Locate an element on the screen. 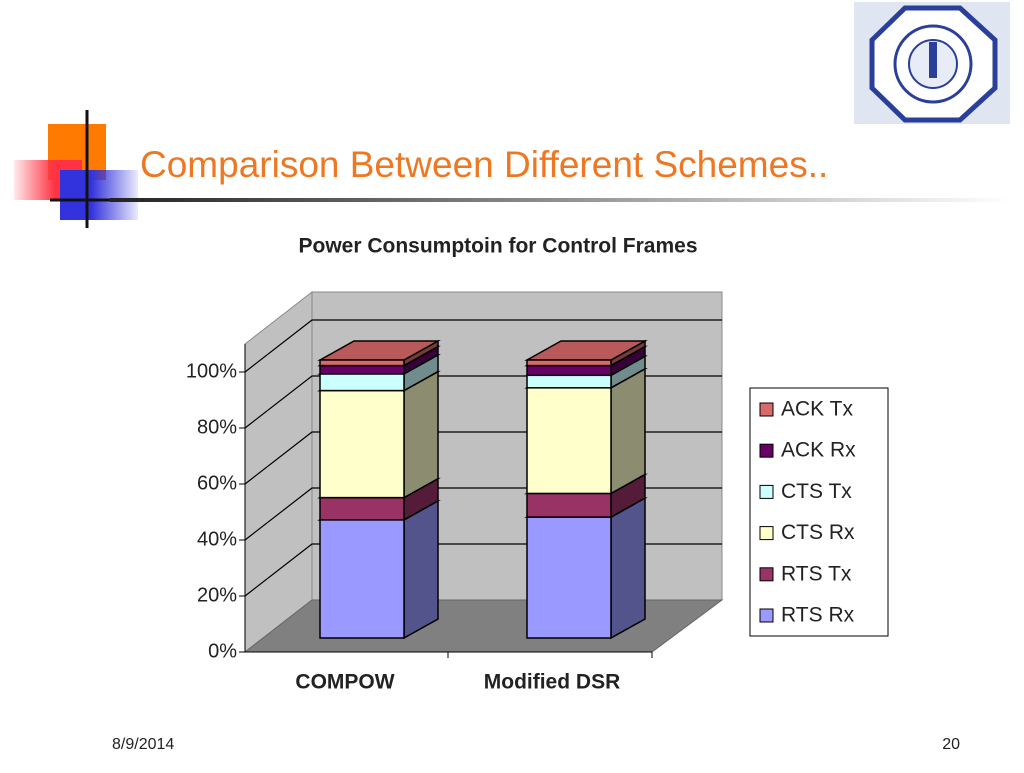 Image resolution: width=1024 pixels, height=773 pixels. y-tick-label: 80% is located at coordinates (217, 427).